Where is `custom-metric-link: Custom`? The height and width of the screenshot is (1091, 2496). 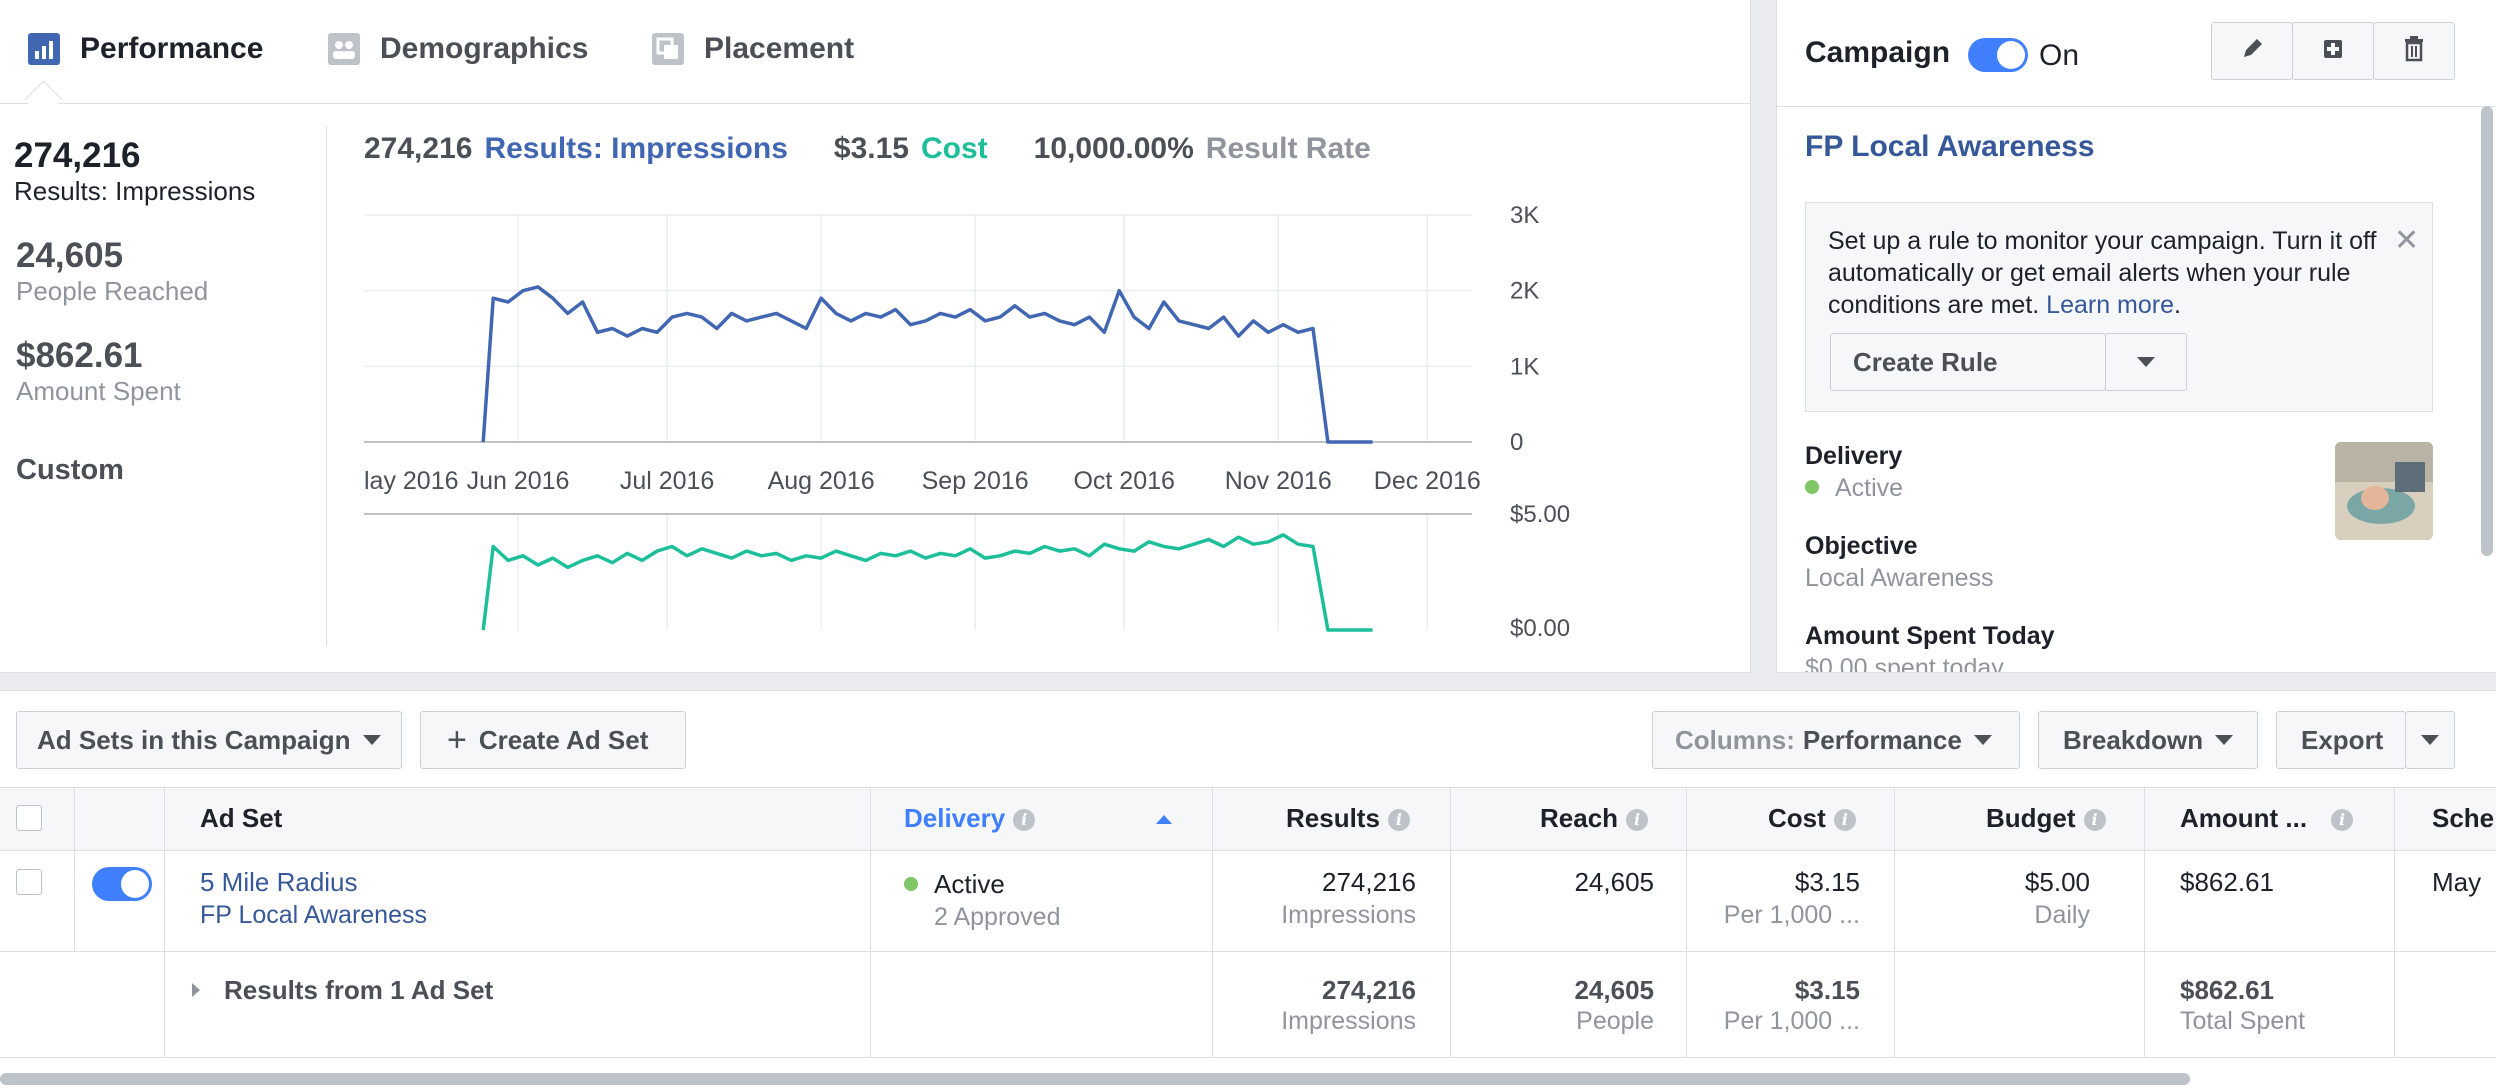 custom-metric-link: Custom is located at coordinates (70, 470).